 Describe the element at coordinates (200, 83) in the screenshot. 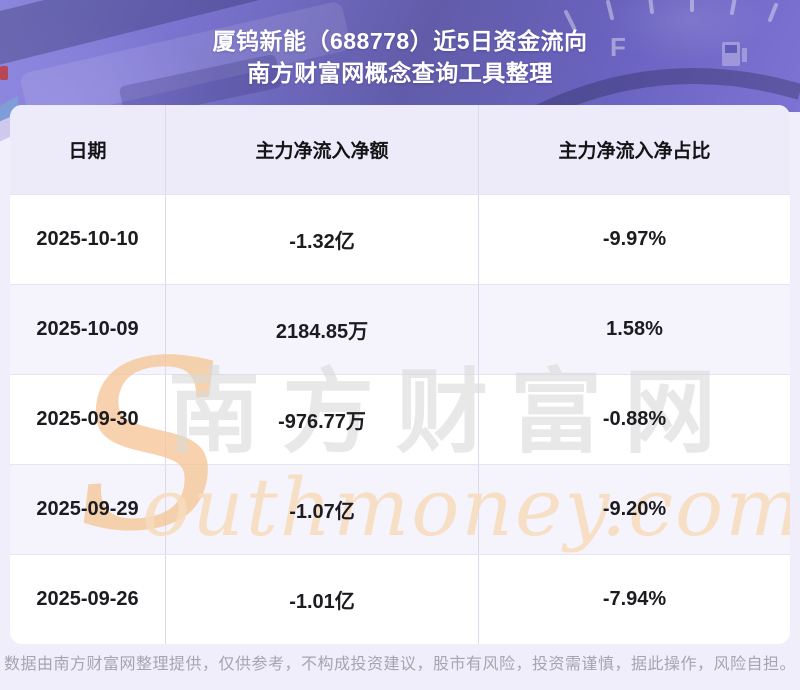

I see `desk-shape` at that location.